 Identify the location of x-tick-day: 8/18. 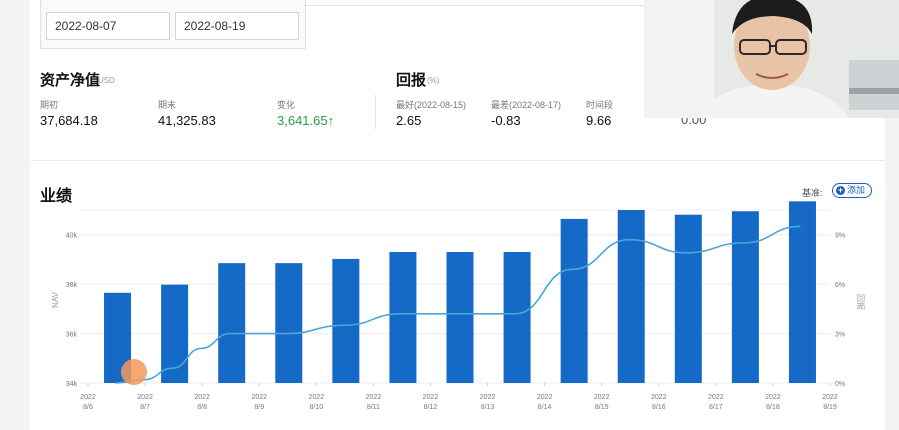
(773, 407).